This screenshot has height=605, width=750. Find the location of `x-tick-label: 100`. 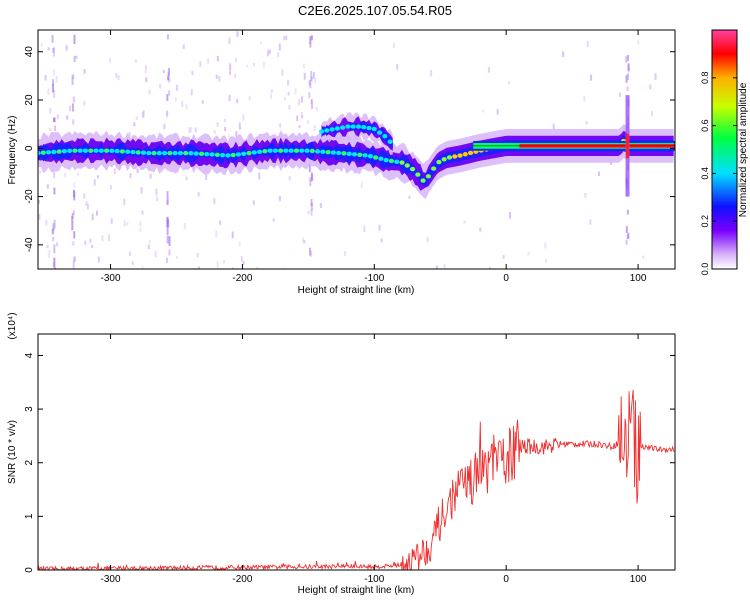

x-tick-label: 100 is located at coordinates (638, 278).